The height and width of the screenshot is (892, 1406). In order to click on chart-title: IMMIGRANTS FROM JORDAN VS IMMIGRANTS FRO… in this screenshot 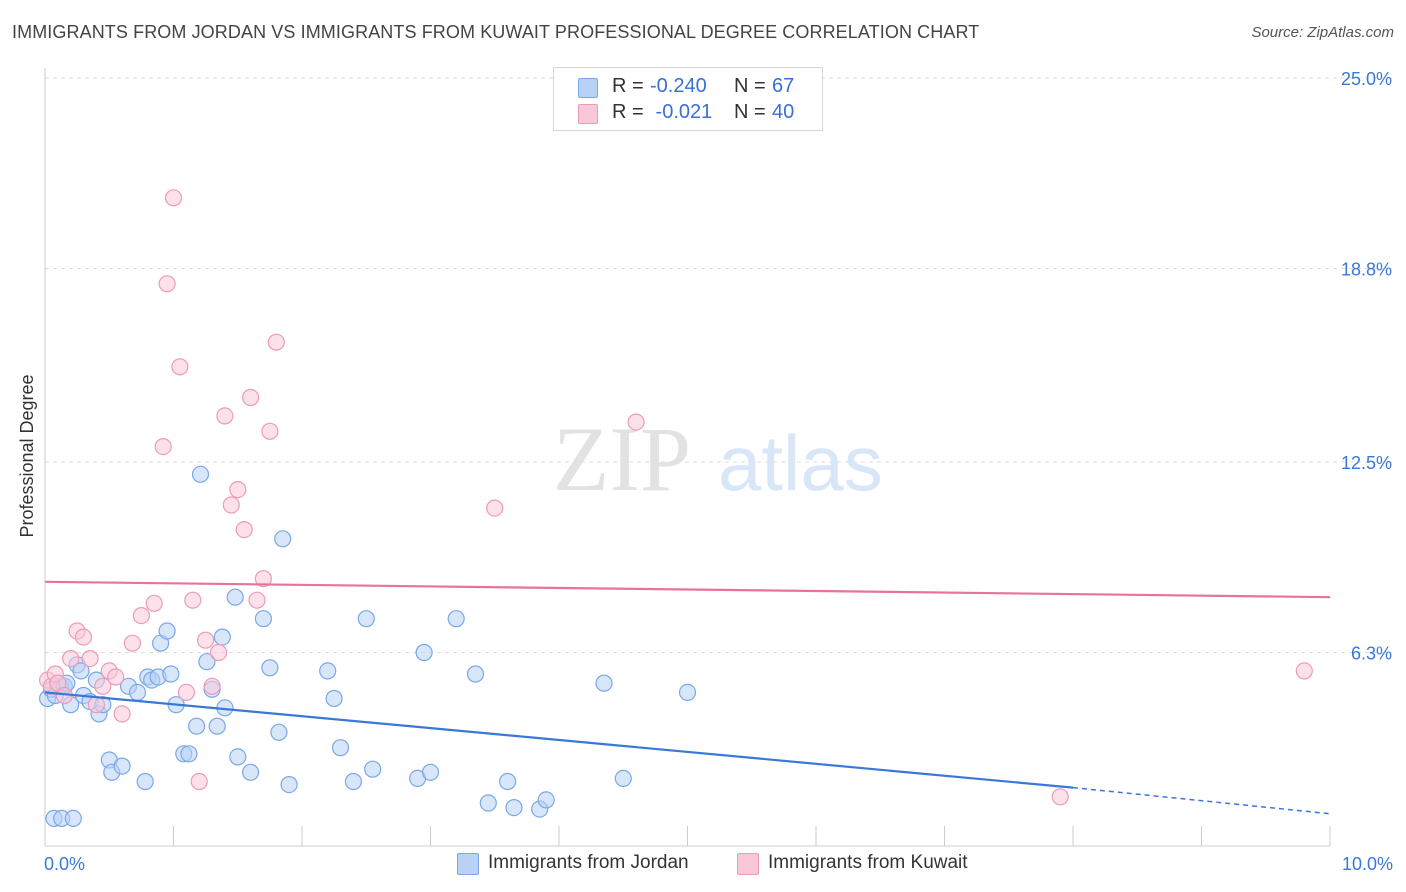, I will do `click(496, 32)`.